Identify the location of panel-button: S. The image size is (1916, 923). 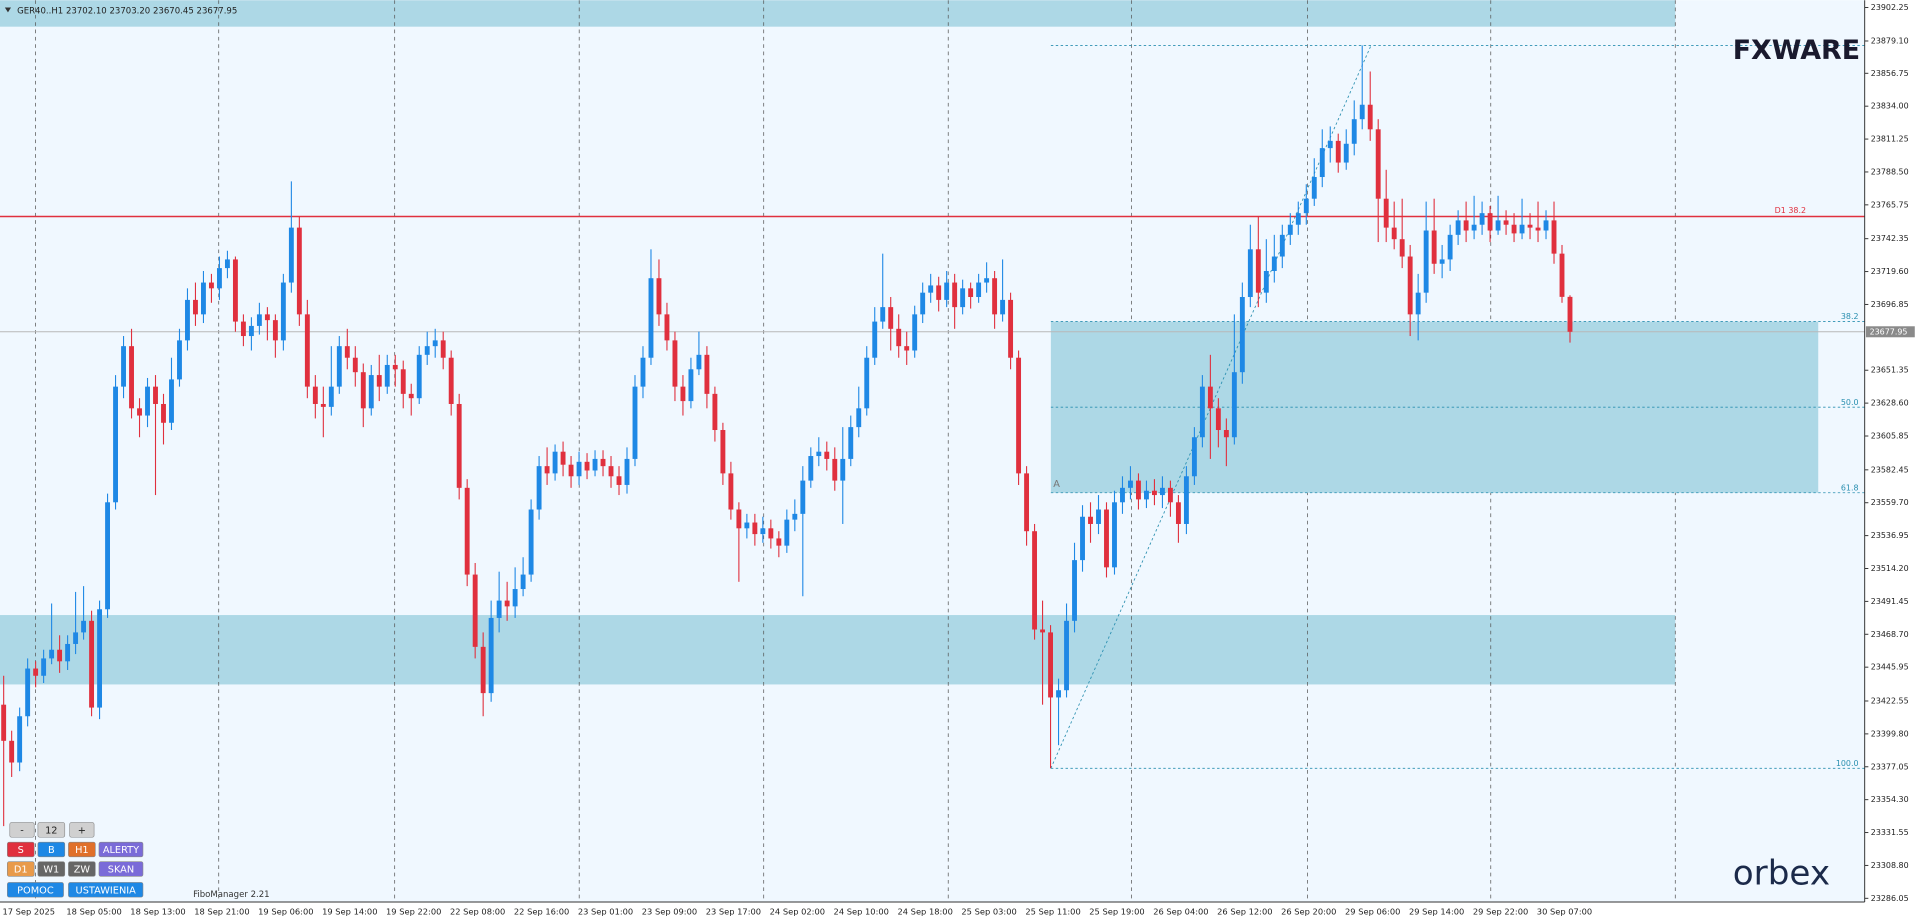
(21, 849).